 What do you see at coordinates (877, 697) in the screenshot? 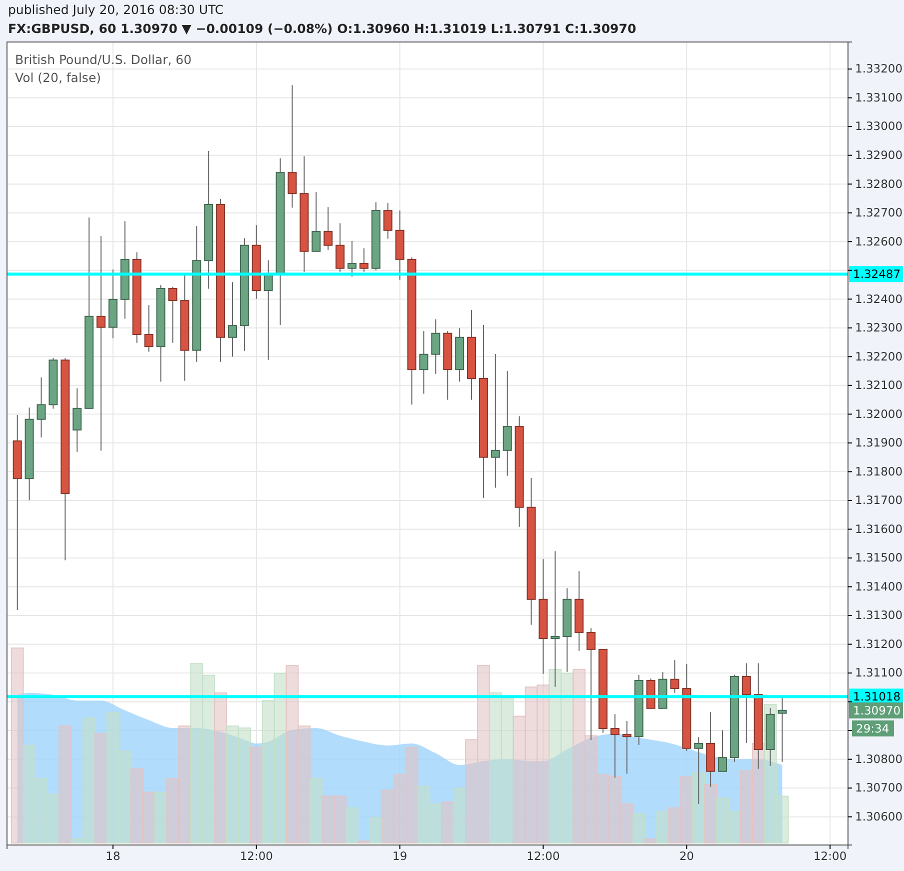
I see `ref-line-label: 1.31018` at bounding box center [877, 697].